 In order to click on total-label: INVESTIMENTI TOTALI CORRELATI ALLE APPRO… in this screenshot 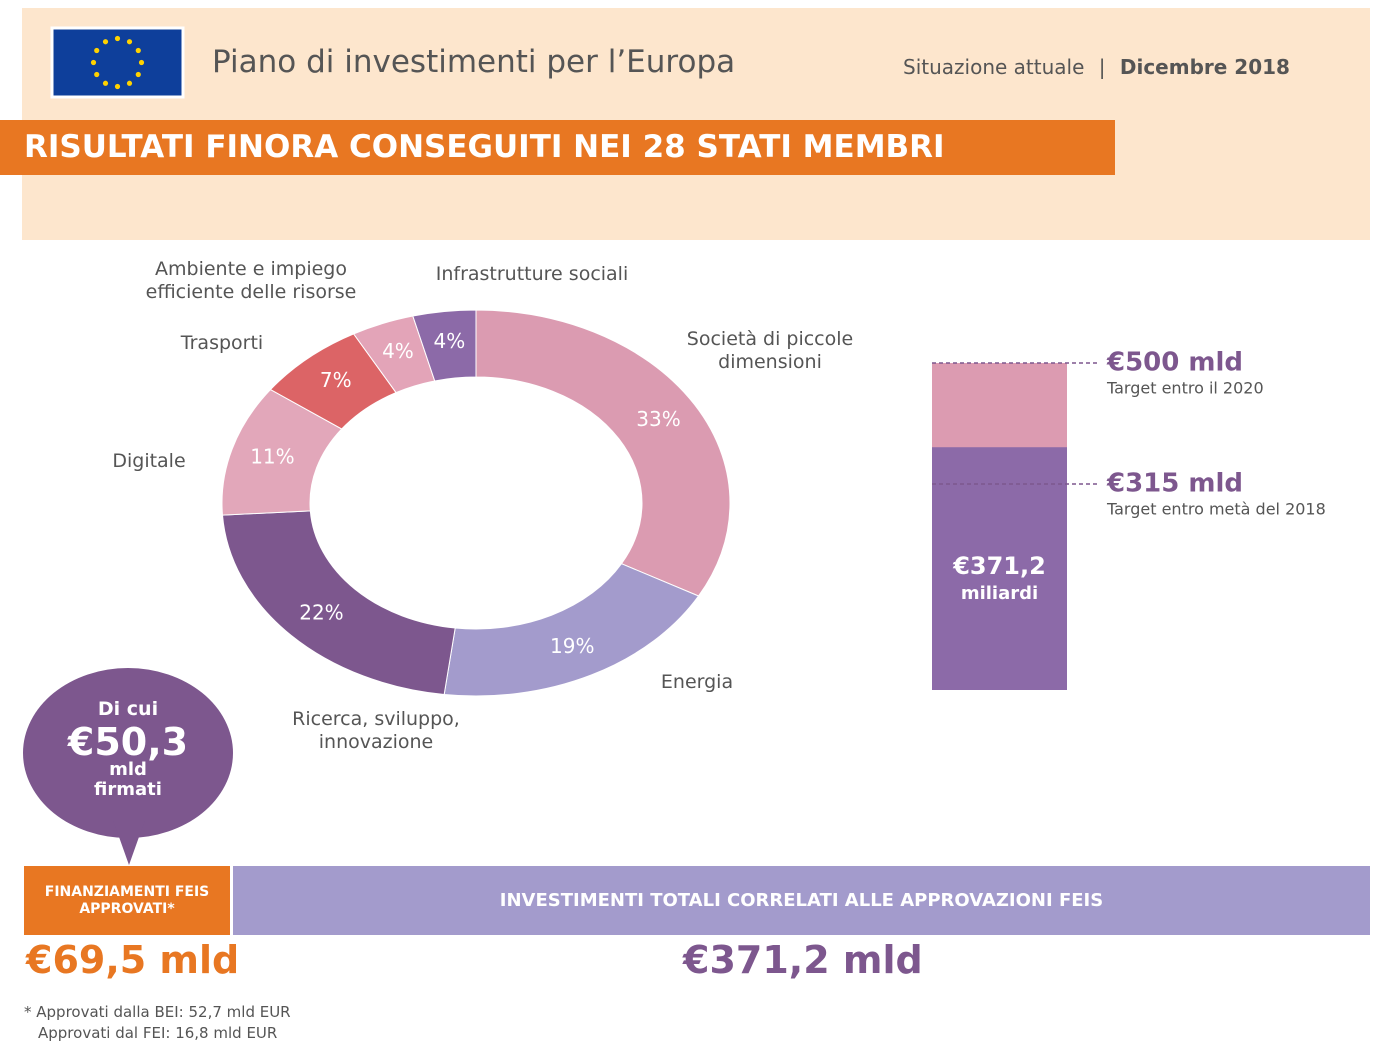, I will do `click(801, 900)`.